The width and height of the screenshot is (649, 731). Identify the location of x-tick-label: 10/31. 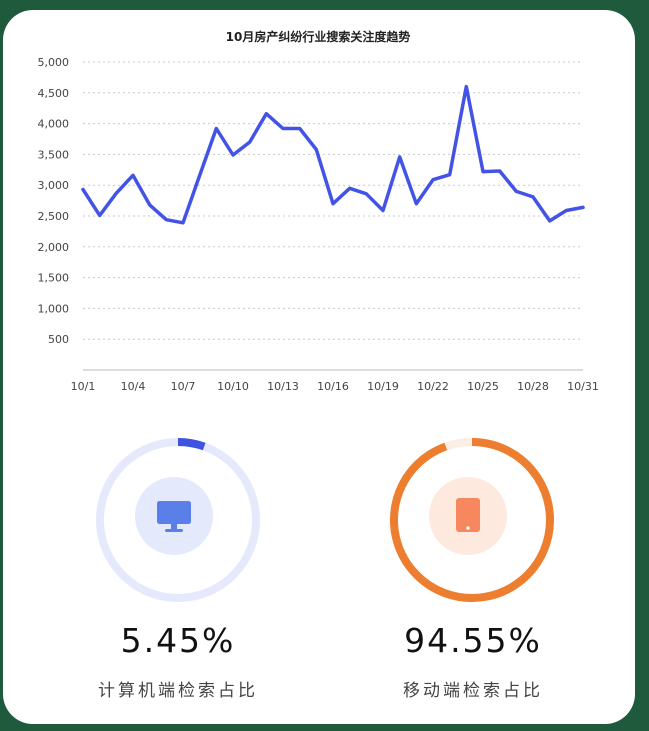
(583, 386).